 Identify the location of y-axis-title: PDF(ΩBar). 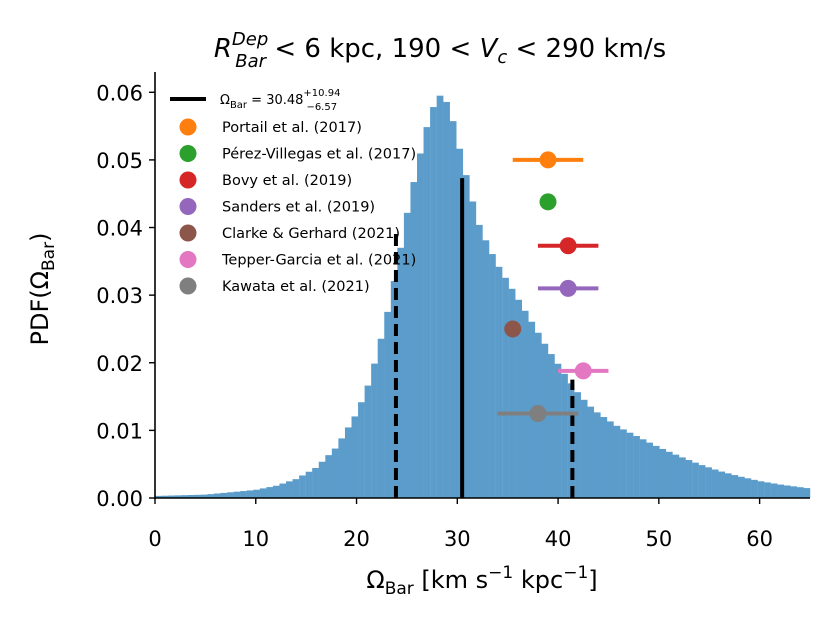
(42, 289).